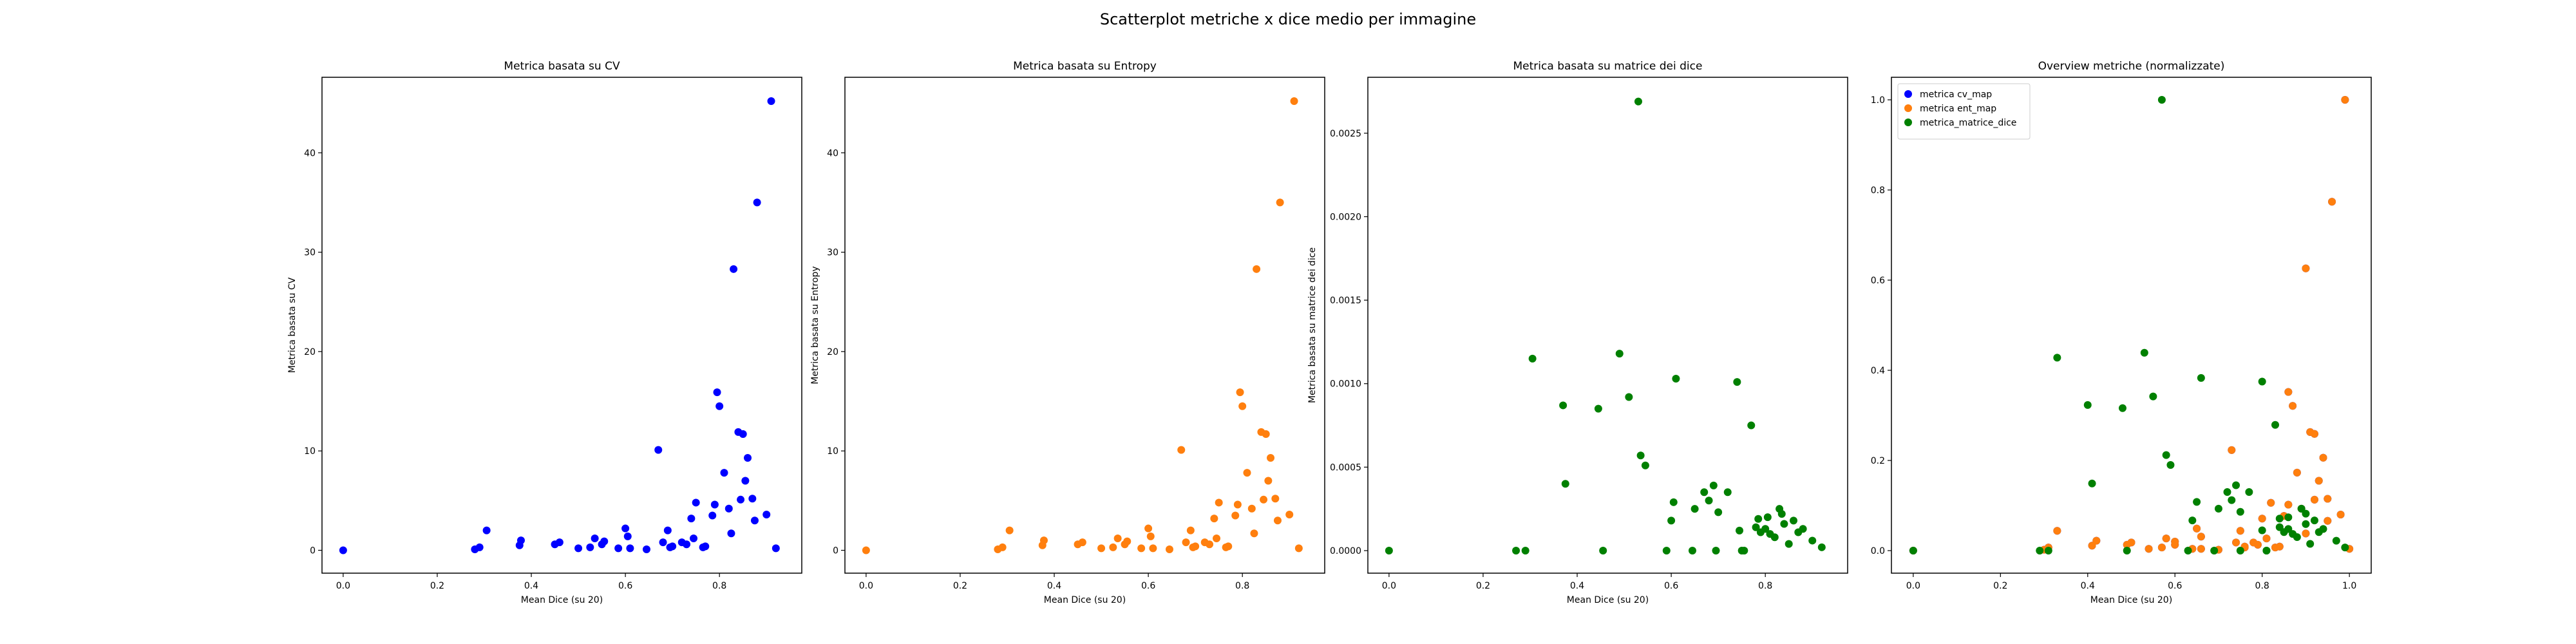 Image resolution: width=2576 pixels, height=644 pixels. I want to click on y-tick-label: 0.8, so click(1878, 191).